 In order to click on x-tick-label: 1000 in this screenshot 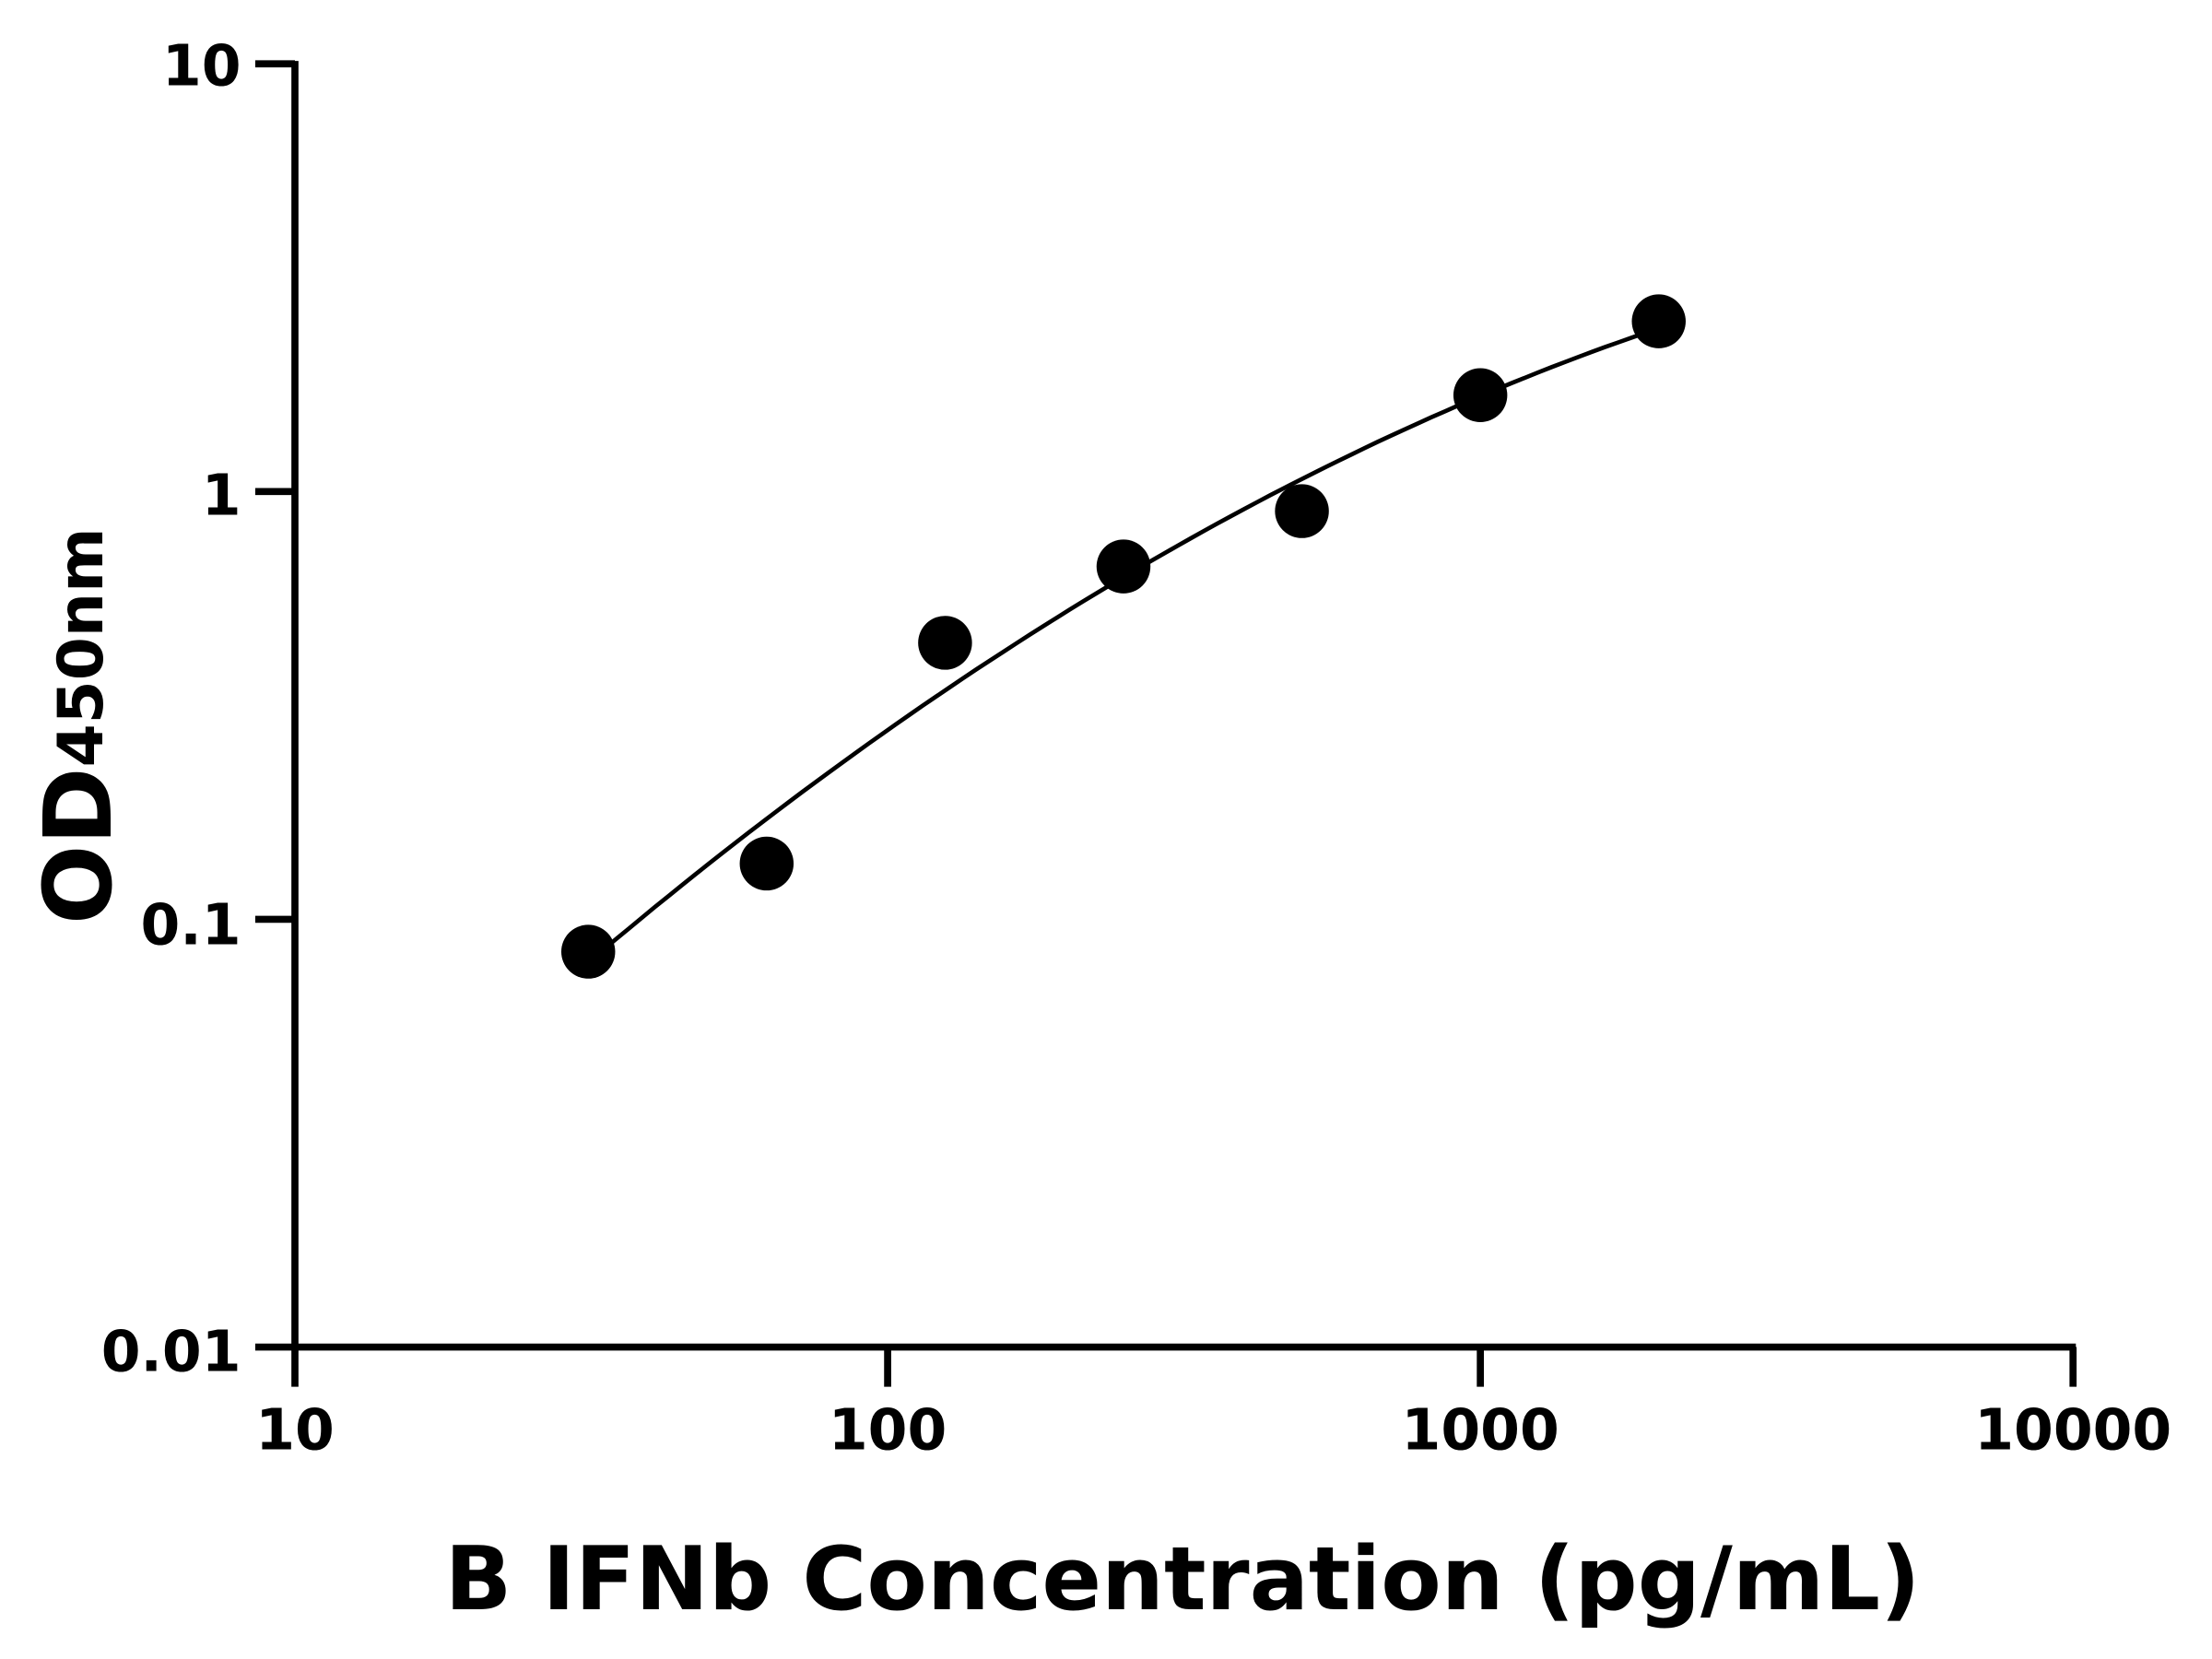, I will do `click(1480, 1429)`.